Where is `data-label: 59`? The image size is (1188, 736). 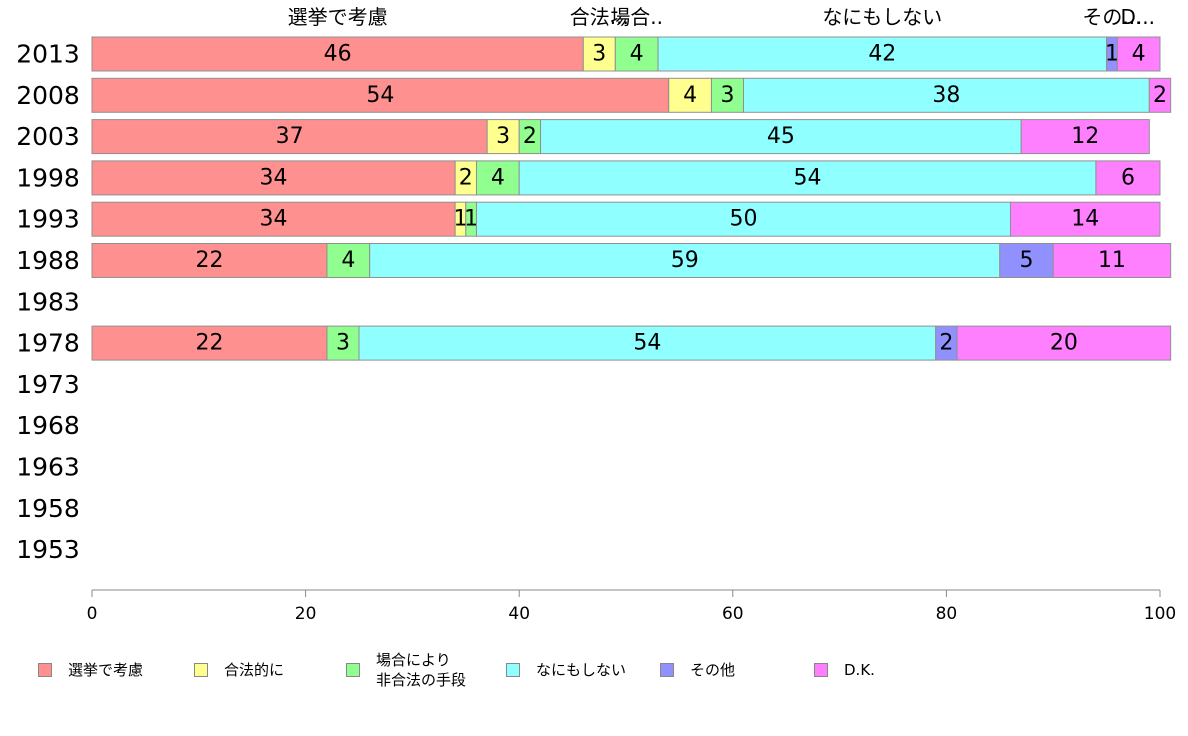
data-label: 59 is located at coordinates (685, 260).